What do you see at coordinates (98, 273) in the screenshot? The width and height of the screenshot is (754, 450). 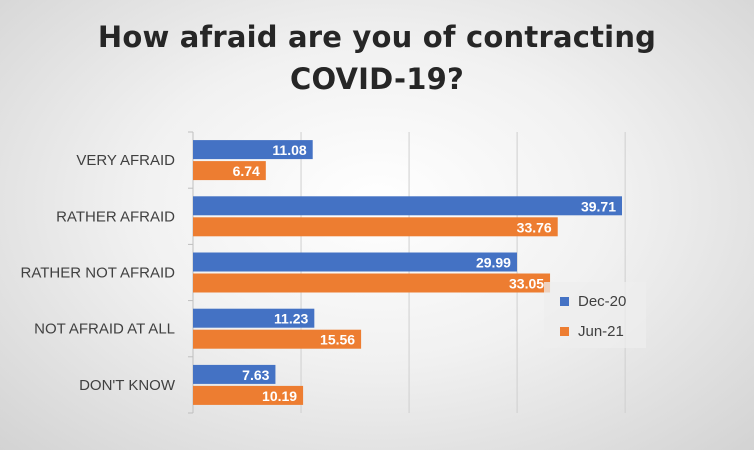 I see `category-label: RATHER NOT AFRAID` at bounding box center [98, 273].